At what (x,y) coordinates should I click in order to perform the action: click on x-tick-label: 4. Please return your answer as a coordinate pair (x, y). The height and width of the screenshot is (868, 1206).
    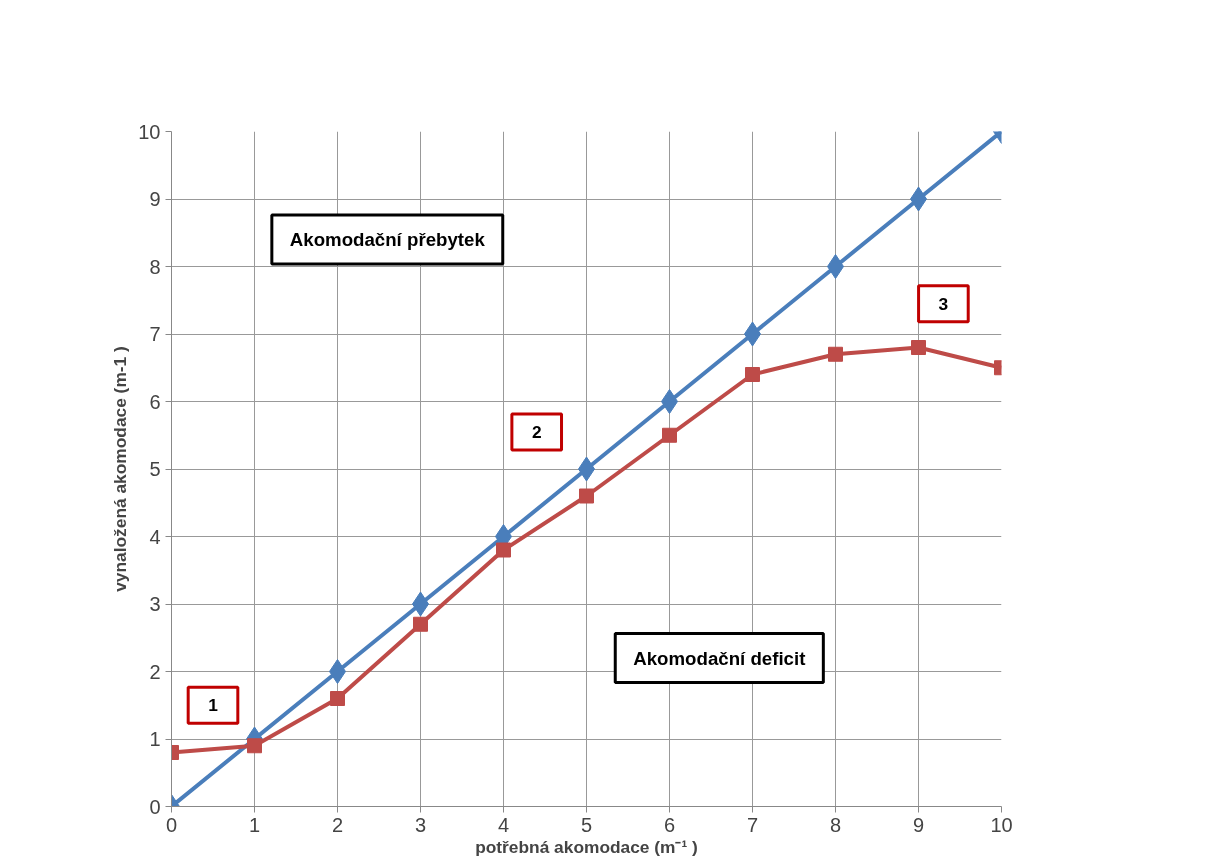
    Looking at the image, I should click on (503, 824).